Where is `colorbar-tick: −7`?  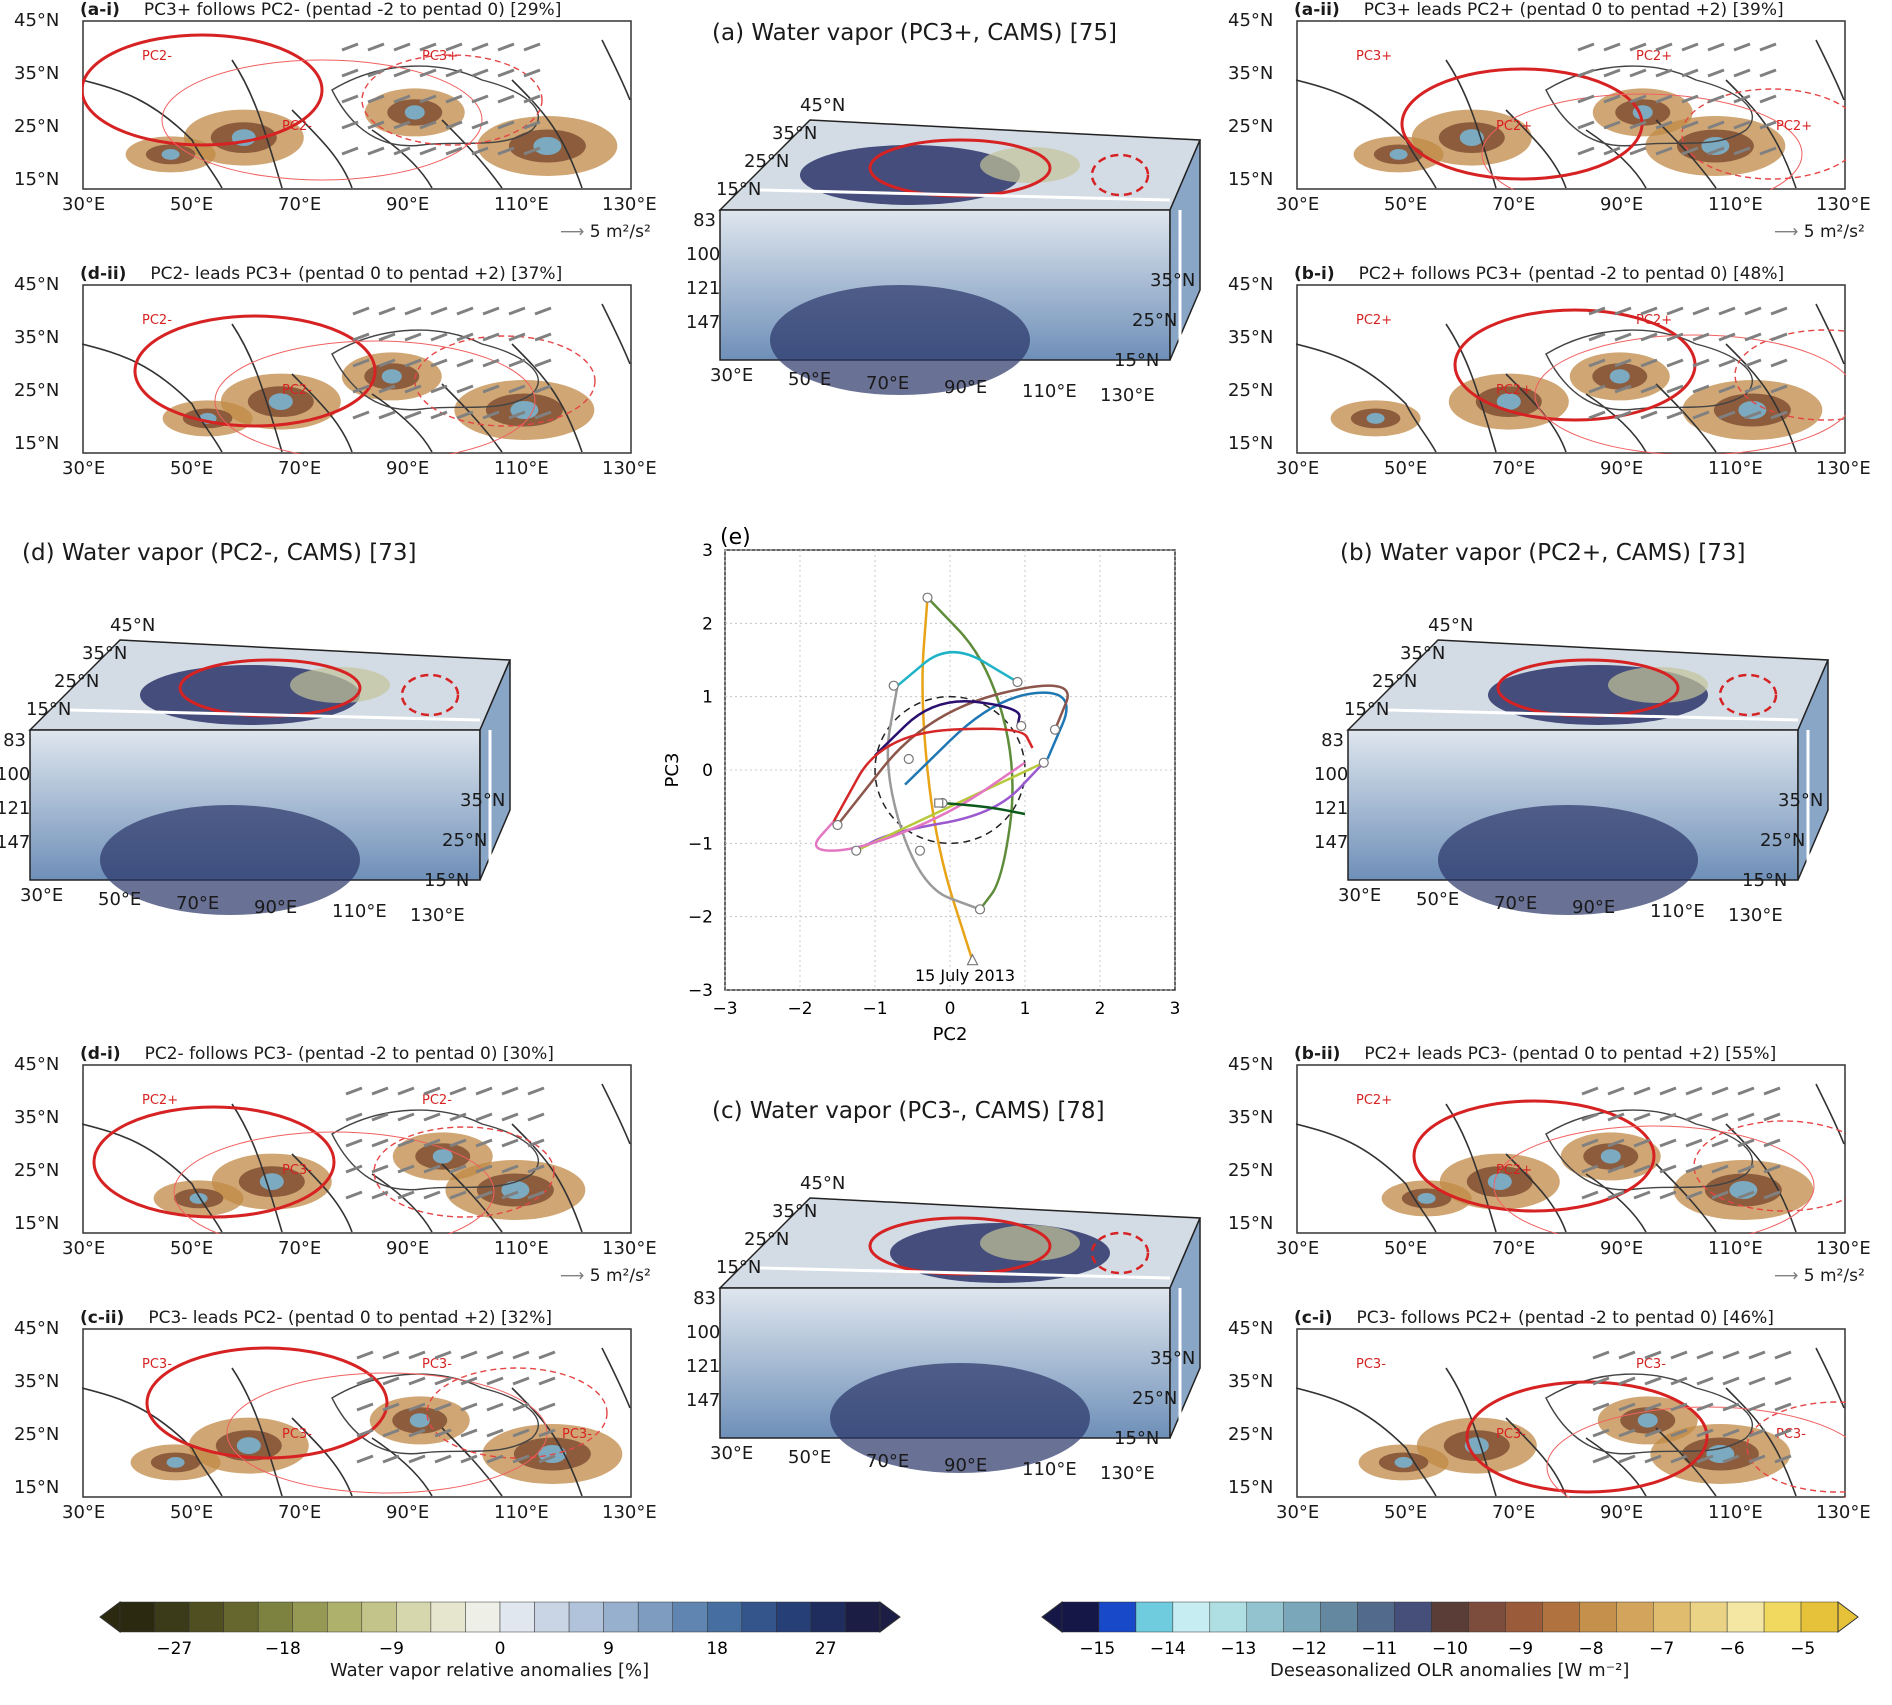
colorbar-tick: −7 is located at coordinates (1661, 1649).